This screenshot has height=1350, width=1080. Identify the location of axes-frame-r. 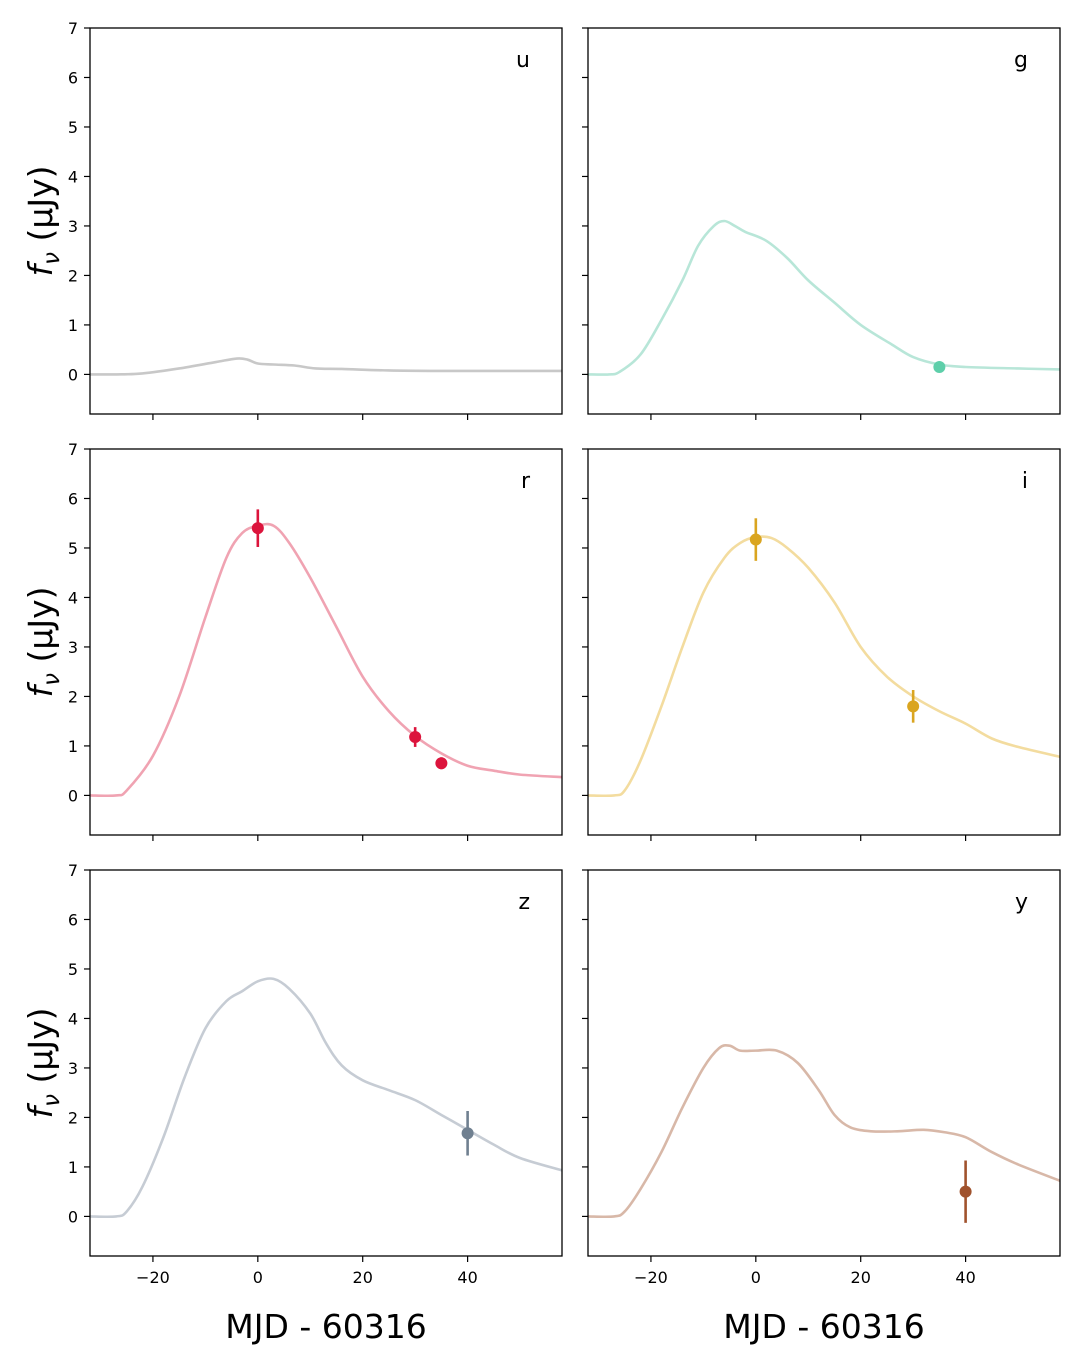
(326, 642).